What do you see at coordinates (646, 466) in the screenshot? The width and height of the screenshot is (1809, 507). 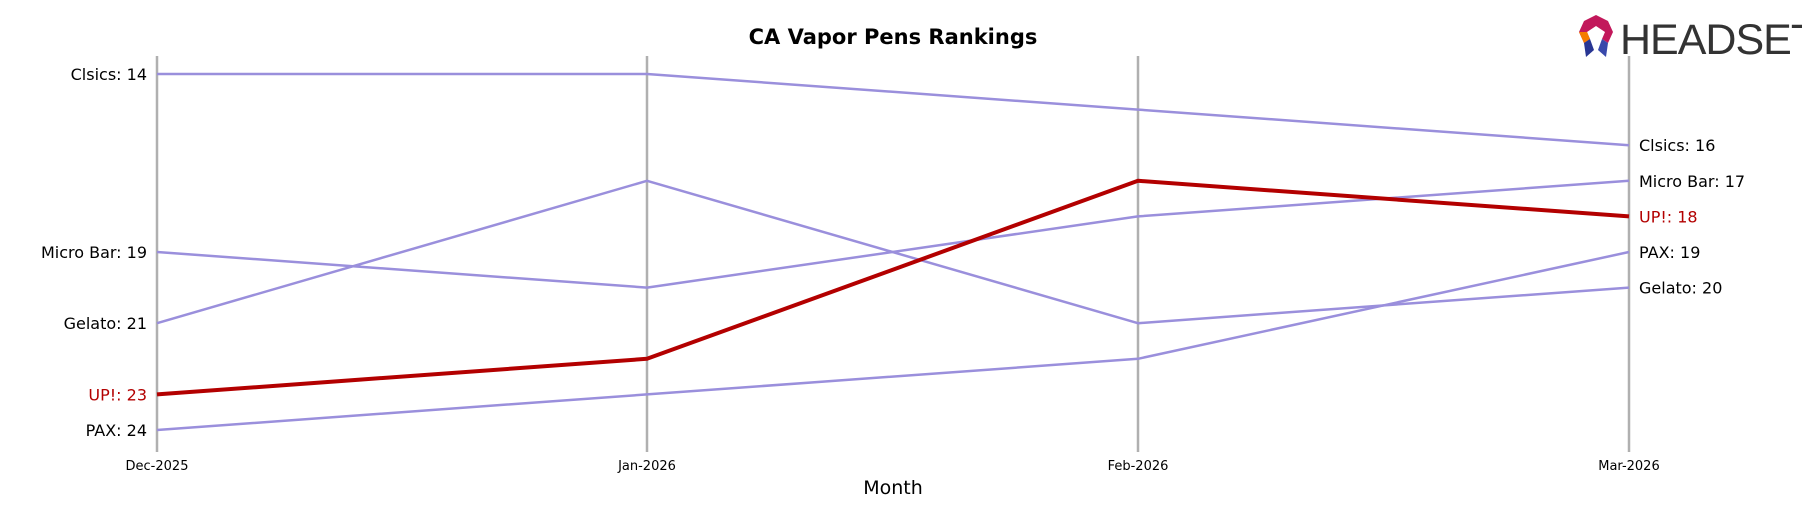 I see `x-tick-label: Jan-2026` at bounding box center [646, 466].